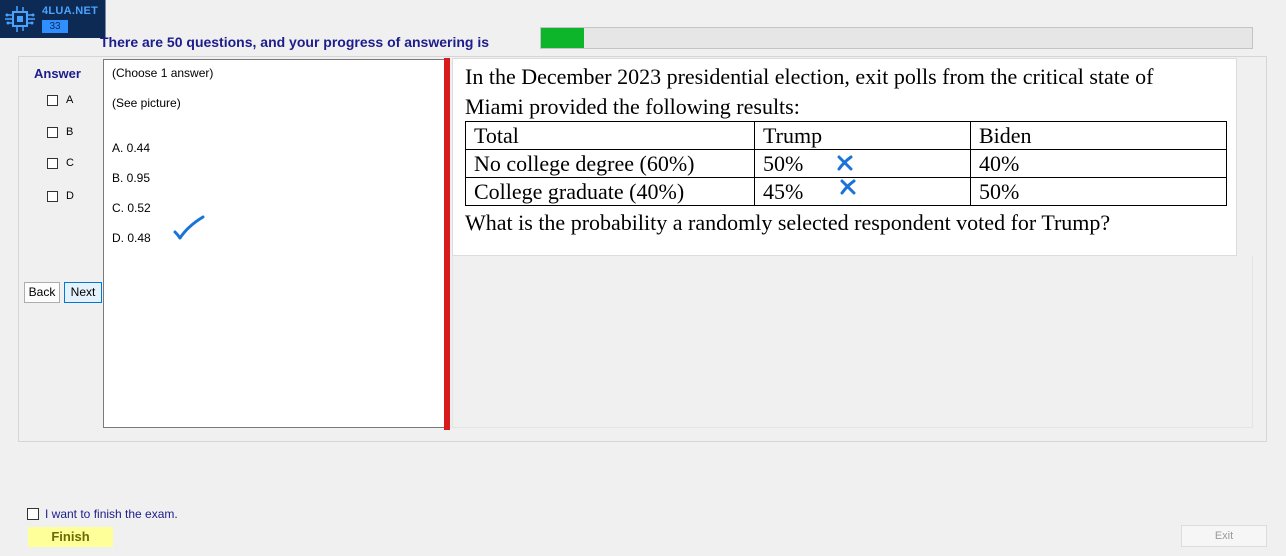  Describe the element at coordinates (70, 537) in the screenshot. I see `finish-button: Finish` at that location.